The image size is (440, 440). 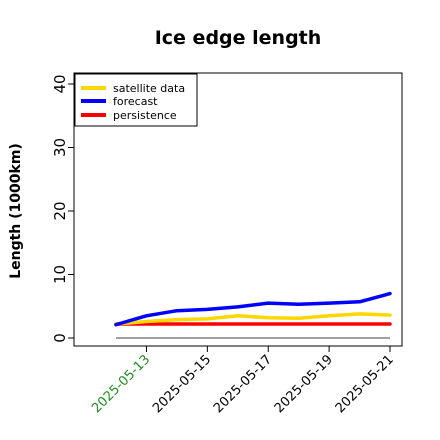 I want to click on y-tick-label: 40, so click(x=60, y=83).